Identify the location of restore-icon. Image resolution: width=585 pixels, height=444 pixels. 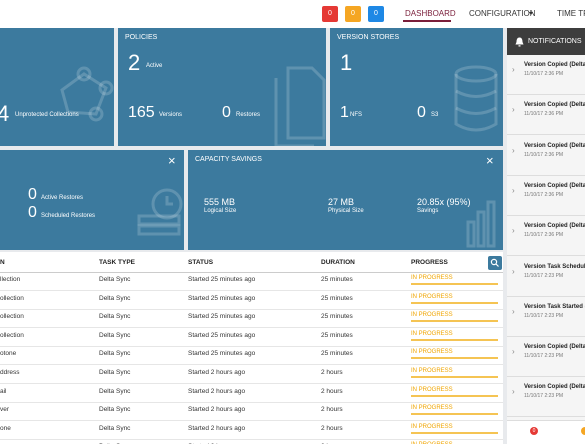
(160, 212).